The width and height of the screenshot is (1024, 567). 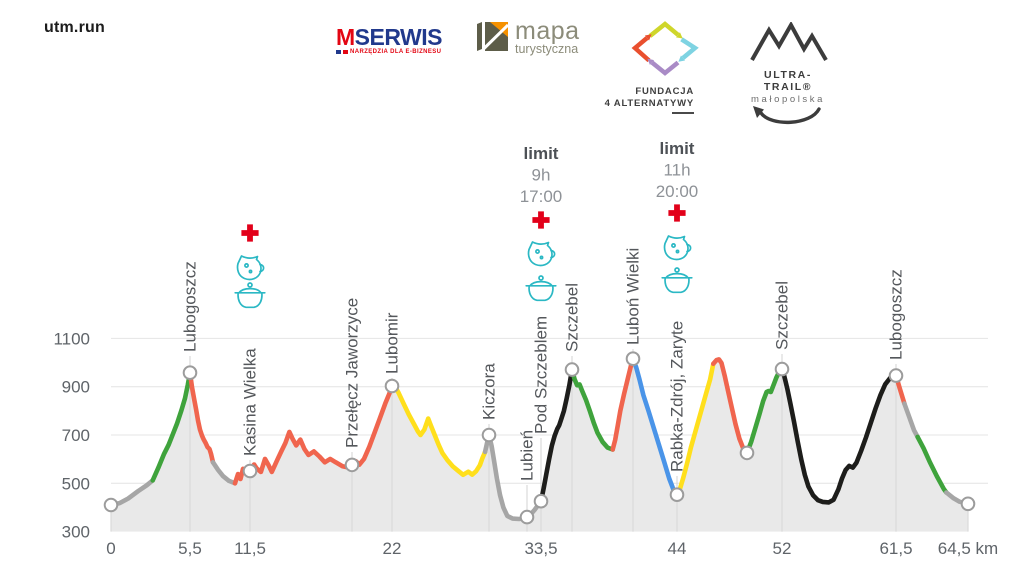 I want to click on checkpoint-label: Kiczora, so click(x=489, y=391).